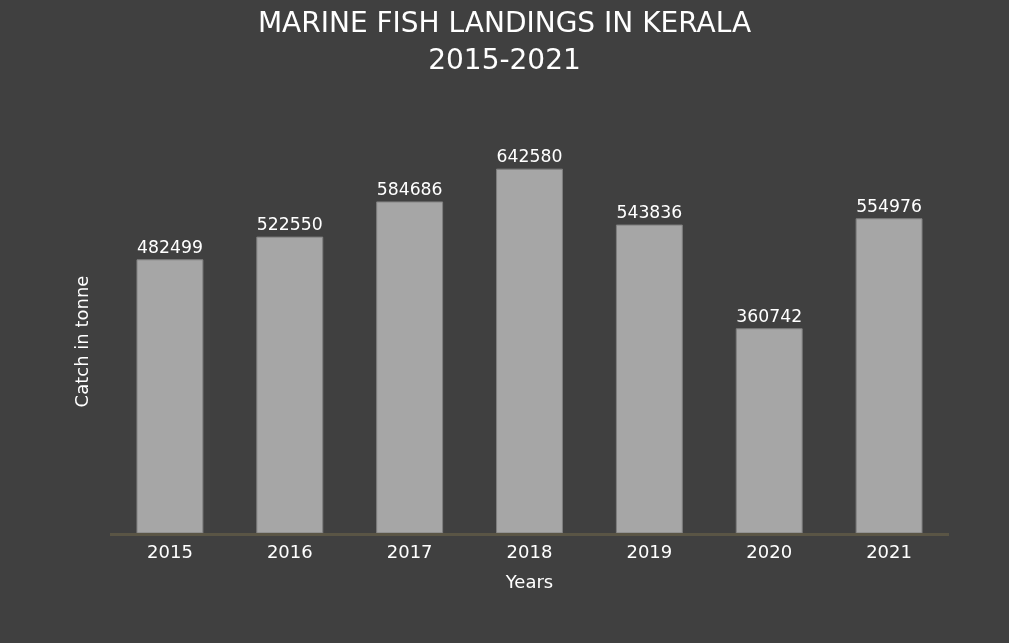  Describe the element at coordinates (529, 581) in the screenshot. I see `x-axis-title: Years` at that location.